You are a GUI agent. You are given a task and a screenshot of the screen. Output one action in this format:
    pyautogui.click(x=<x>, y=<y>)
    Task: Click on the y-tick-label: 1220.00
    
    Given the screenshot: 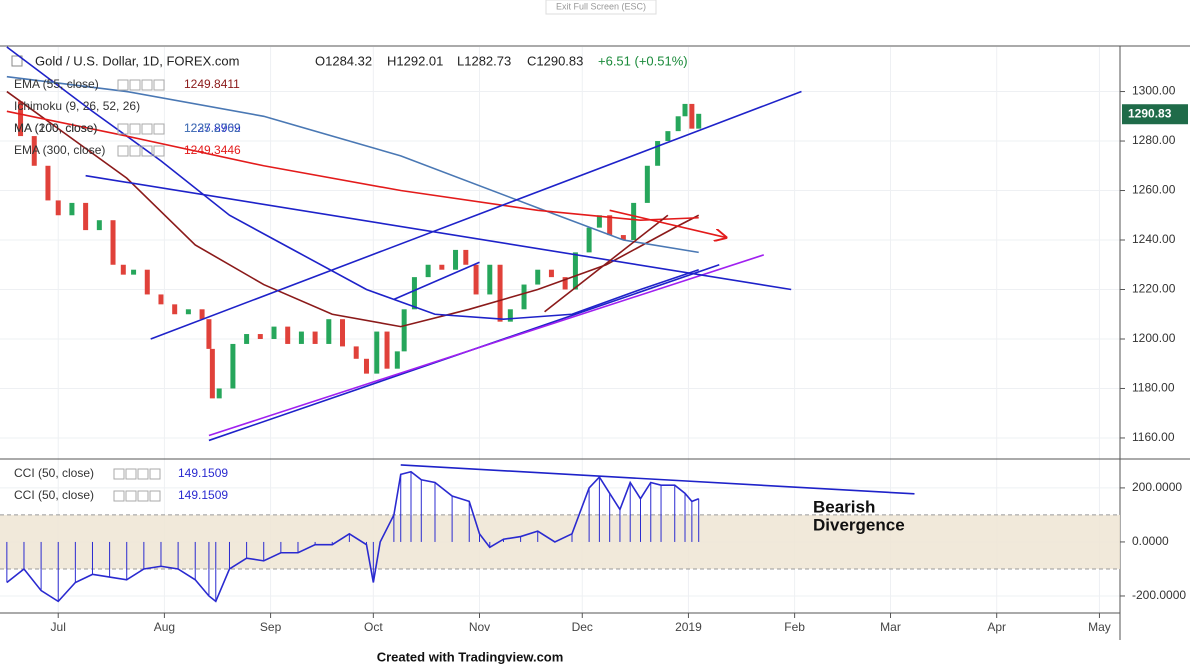 What is the action you would take?
    pyautogui.click(x=1154, y=289)
    